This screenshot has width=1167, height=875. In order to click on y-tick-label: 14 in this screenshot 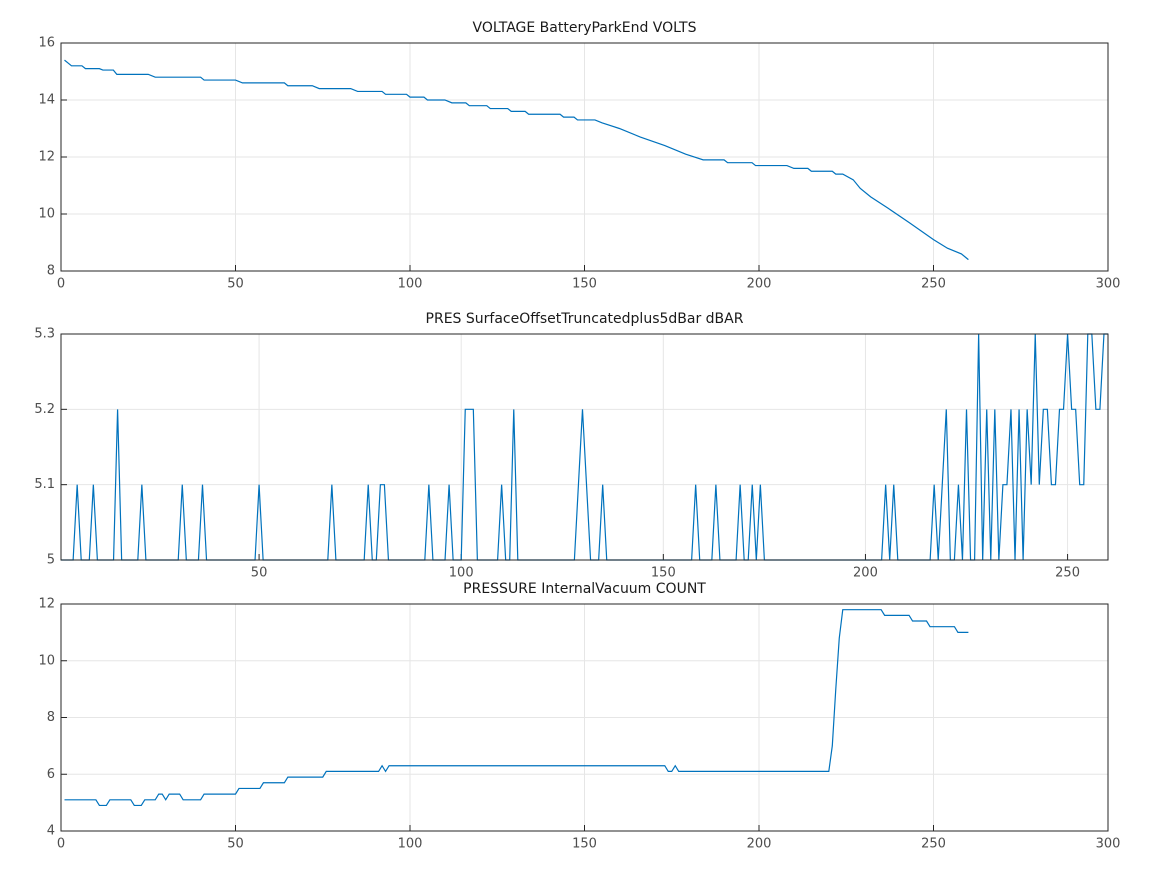, I will do `click(46, 100)`.